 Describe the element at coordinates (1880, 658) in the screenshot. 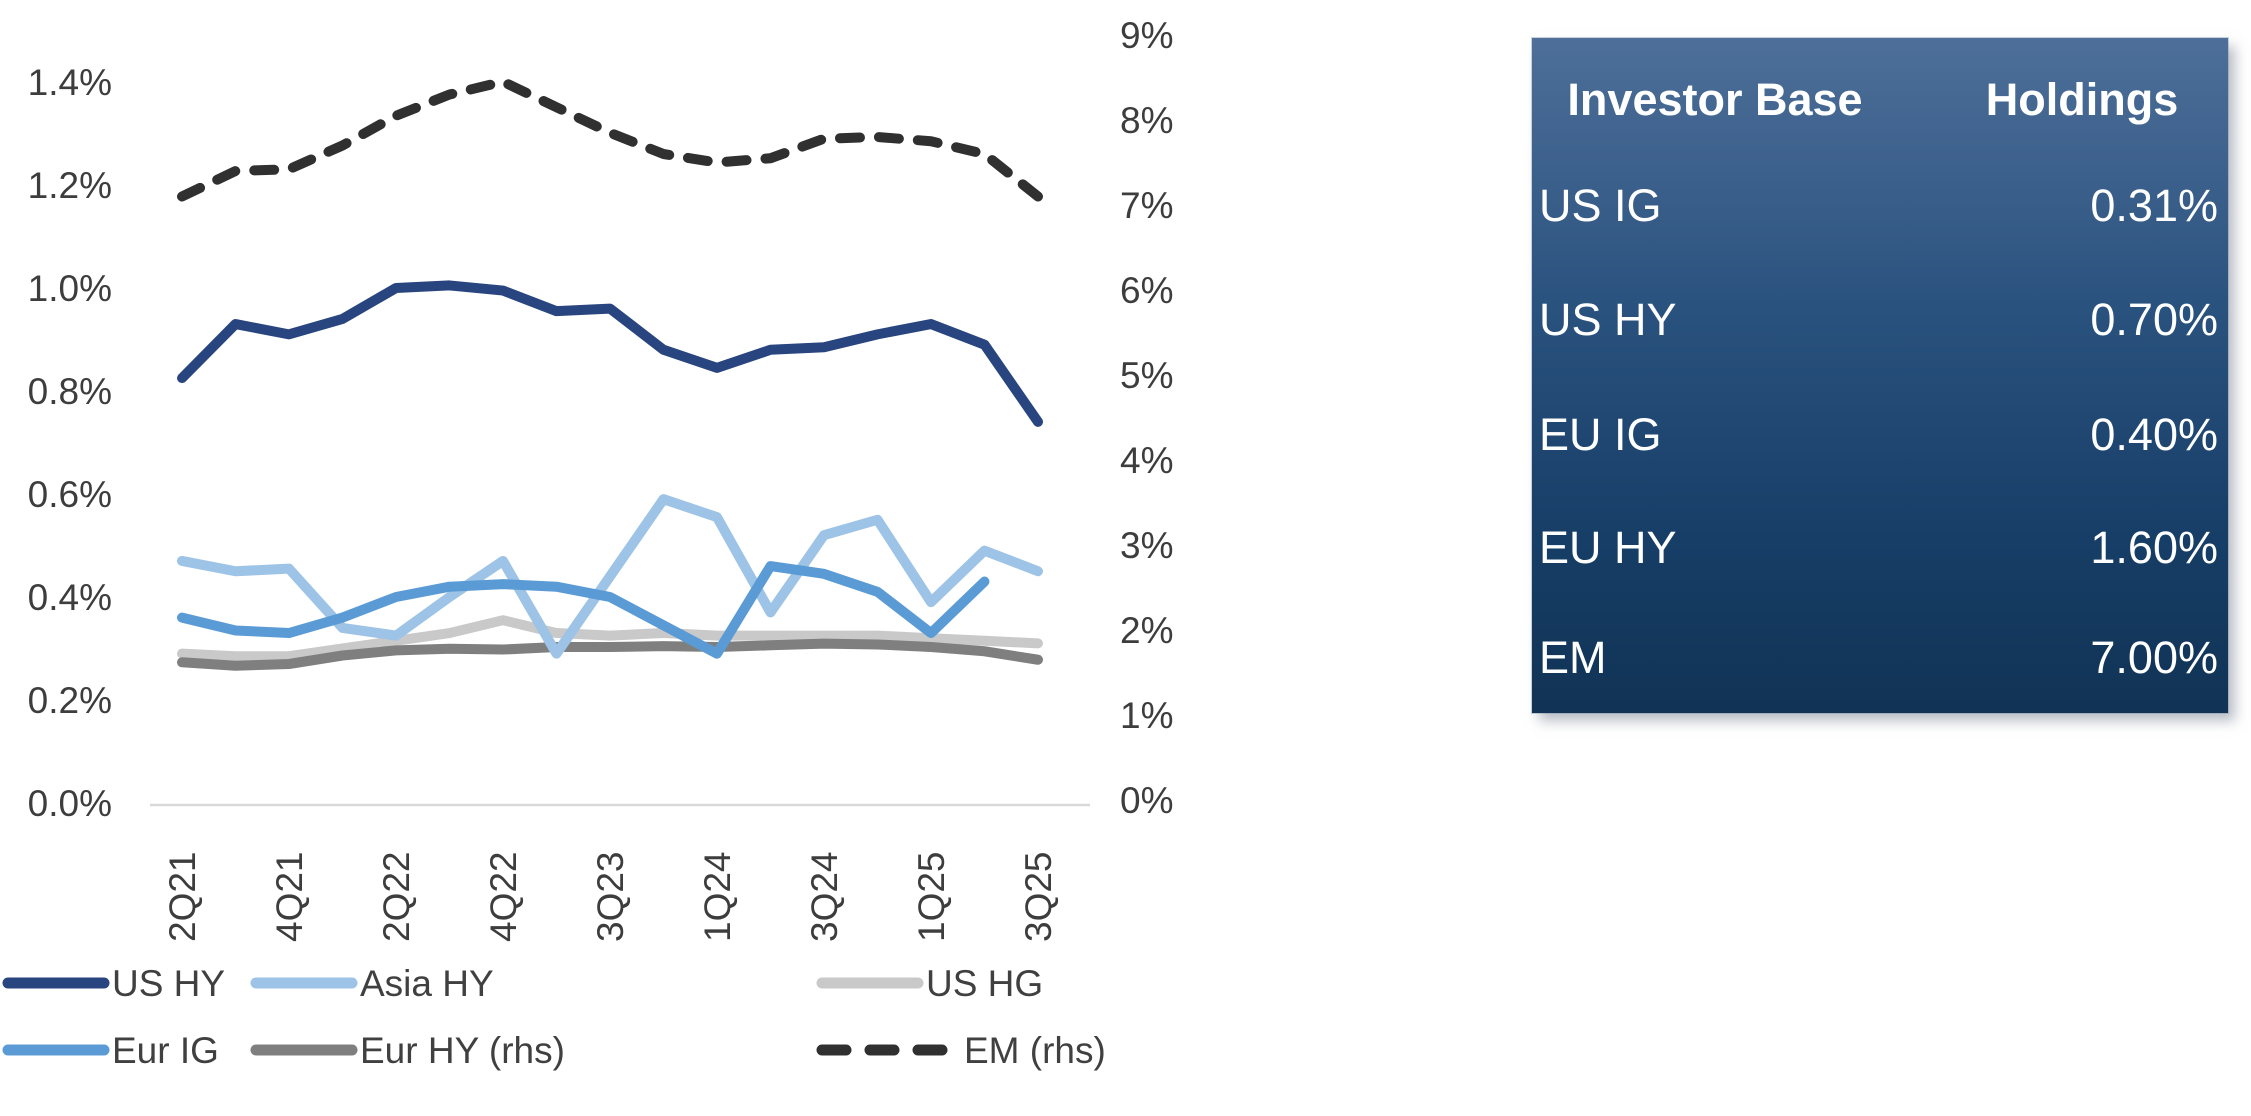

I see `table-row: EM 7.00%` at that location.